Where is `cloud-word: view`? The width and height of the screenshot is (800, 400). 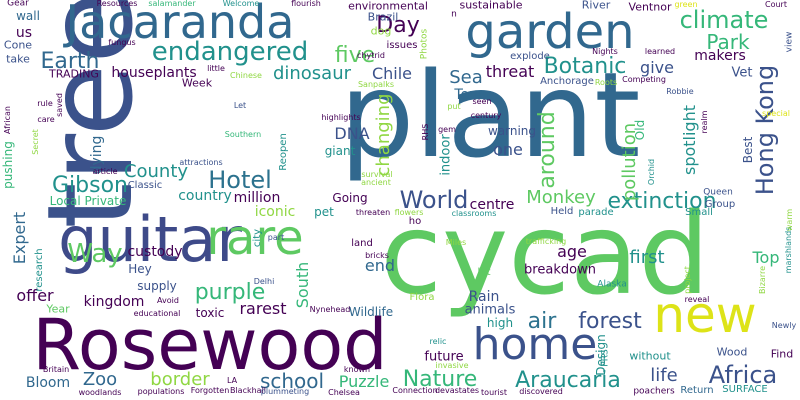 cloud-word: view is located at coordinates (789, 42).